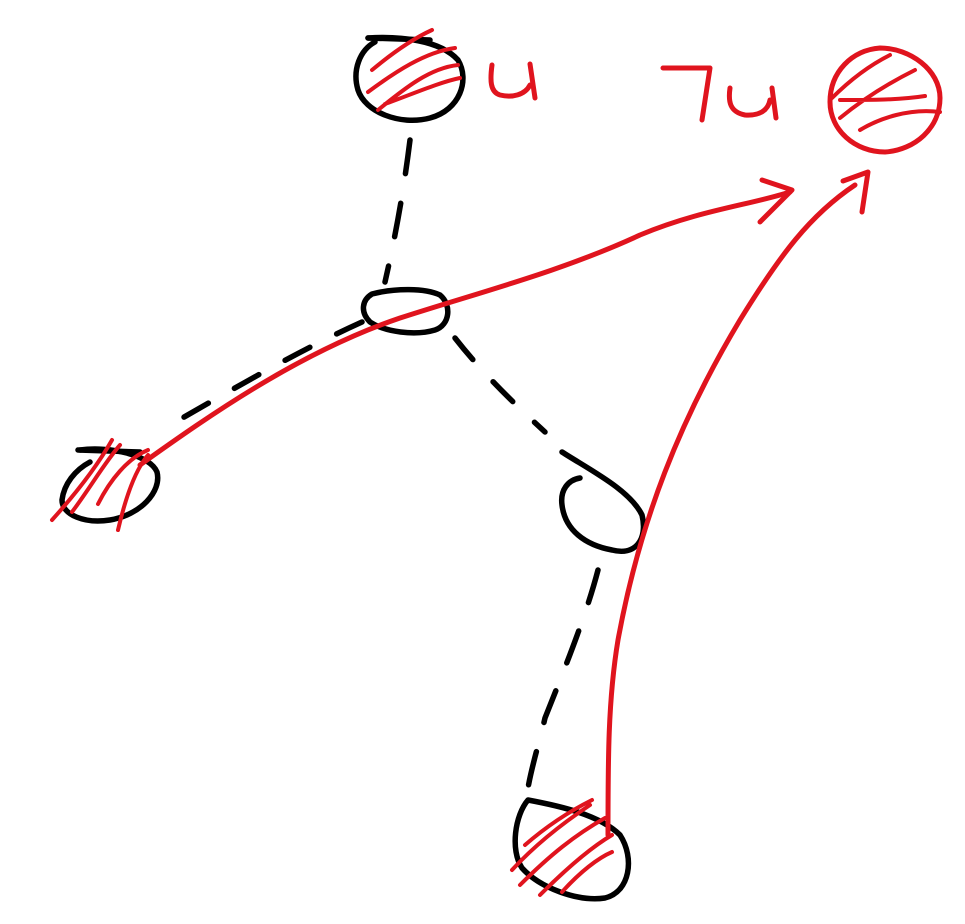 This screenshot has width=965, height=924. I want to click on left-node-outline, so click(110, 485).